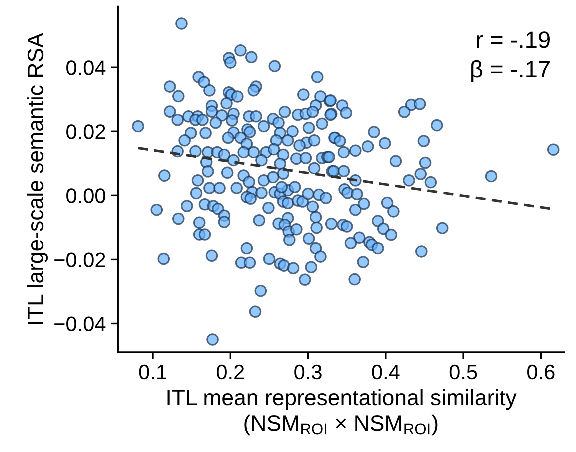 Image resolution: width=576 pixels, height=452 pixels. Describe the element at coordinates (230, 372) in the screenshot. I see `x-tick-label: 0.2` at that location.